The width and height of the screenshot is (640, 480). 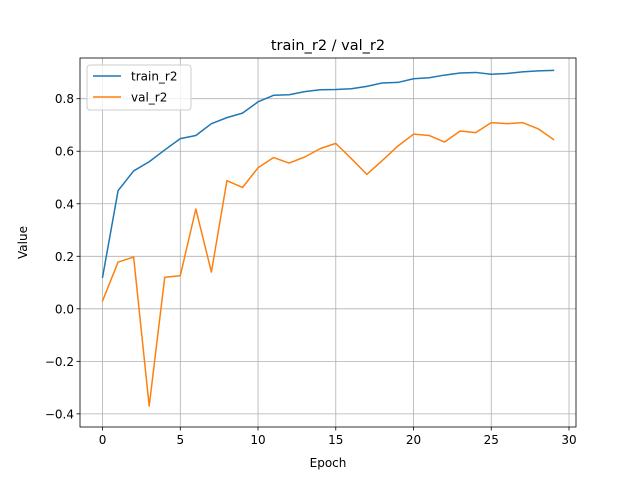 What do you see at coordinates (180, 440) in the screenshot?
I see `x-tick-label: 5` at bounding box center [180, 440].